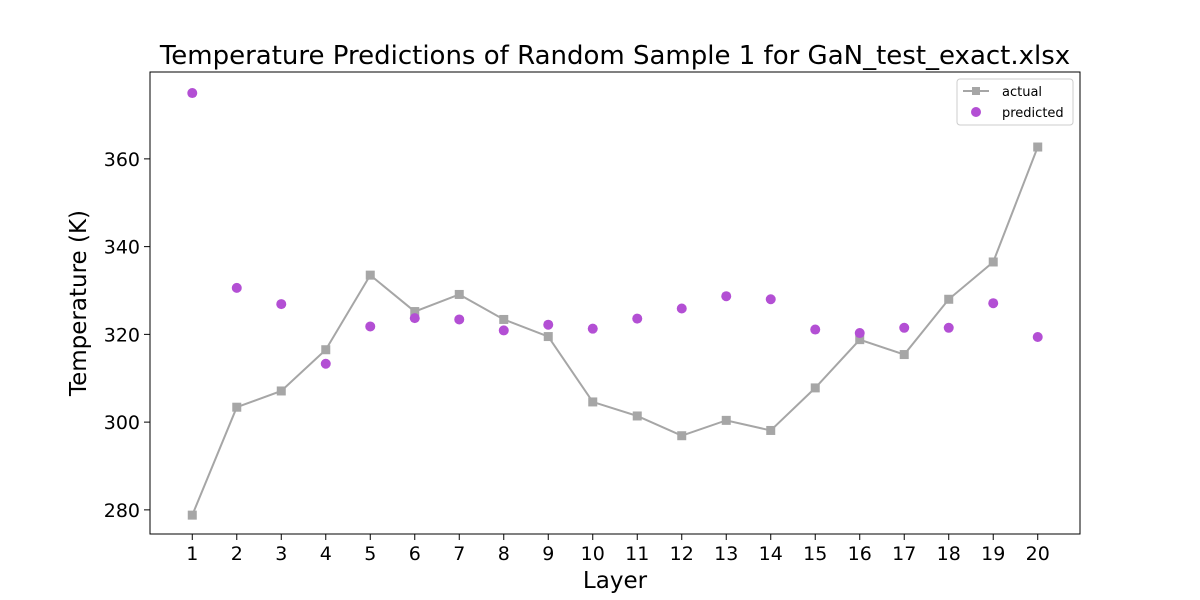 The width and height of the screenshot is (1200, 600). I want to click on x-tick-label: 9, so click(548, 554).